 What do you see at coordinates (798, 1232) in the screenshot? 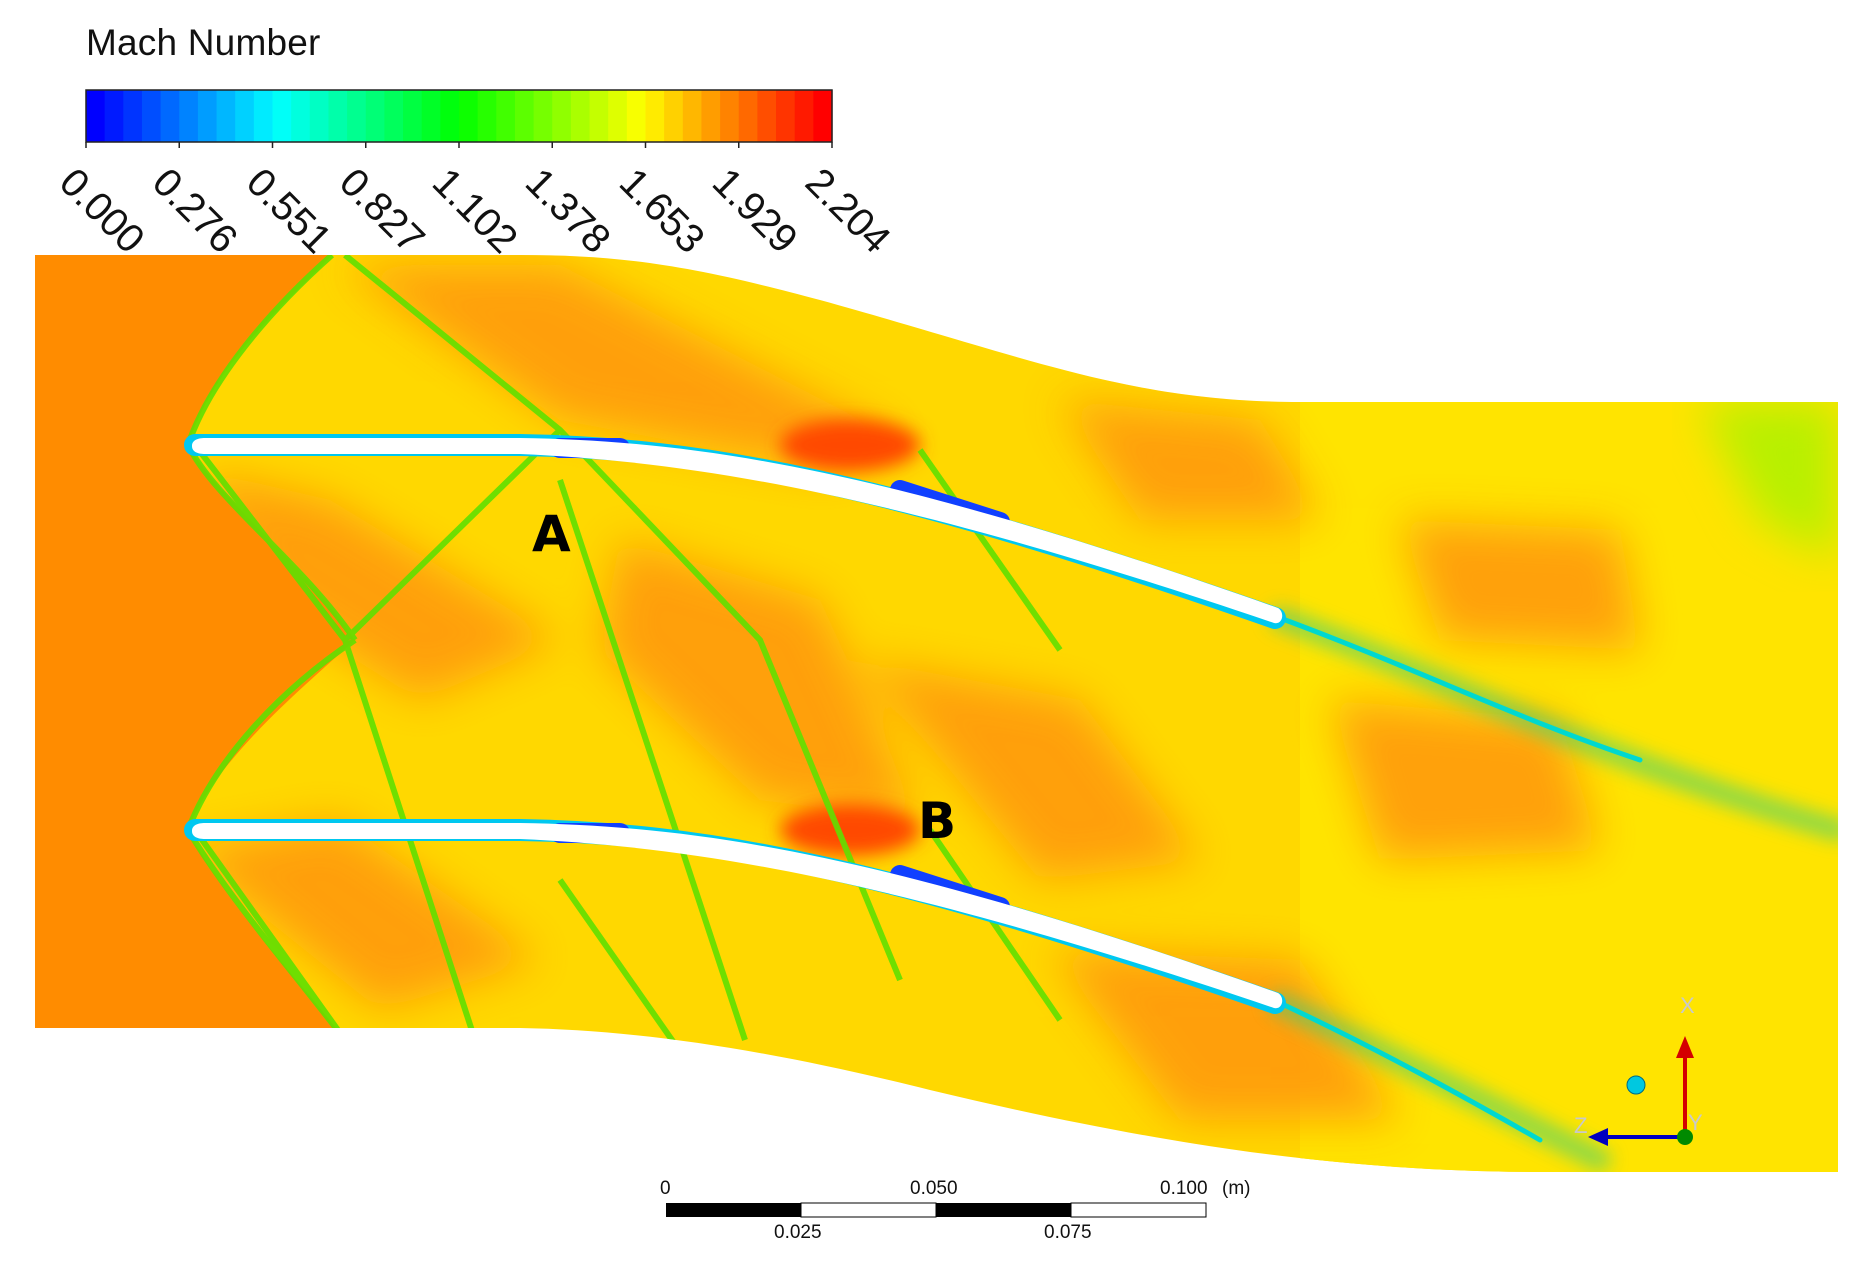
I see `scale-label-025: 0.025` at bounding box center [798, 1232].